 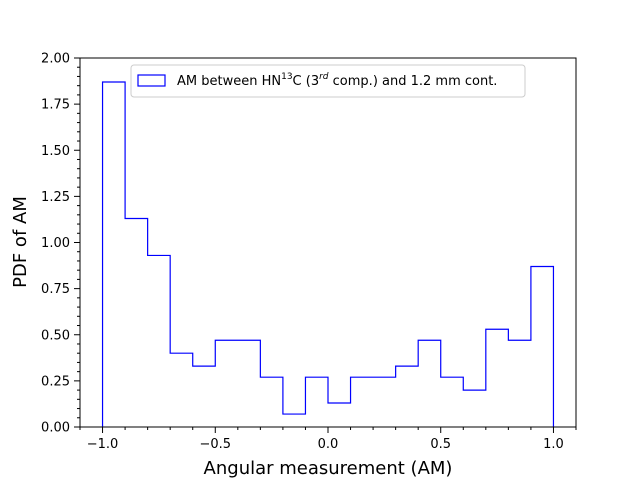 I want to click on y-tick-label: 1.00, so click(x=55, y=243).